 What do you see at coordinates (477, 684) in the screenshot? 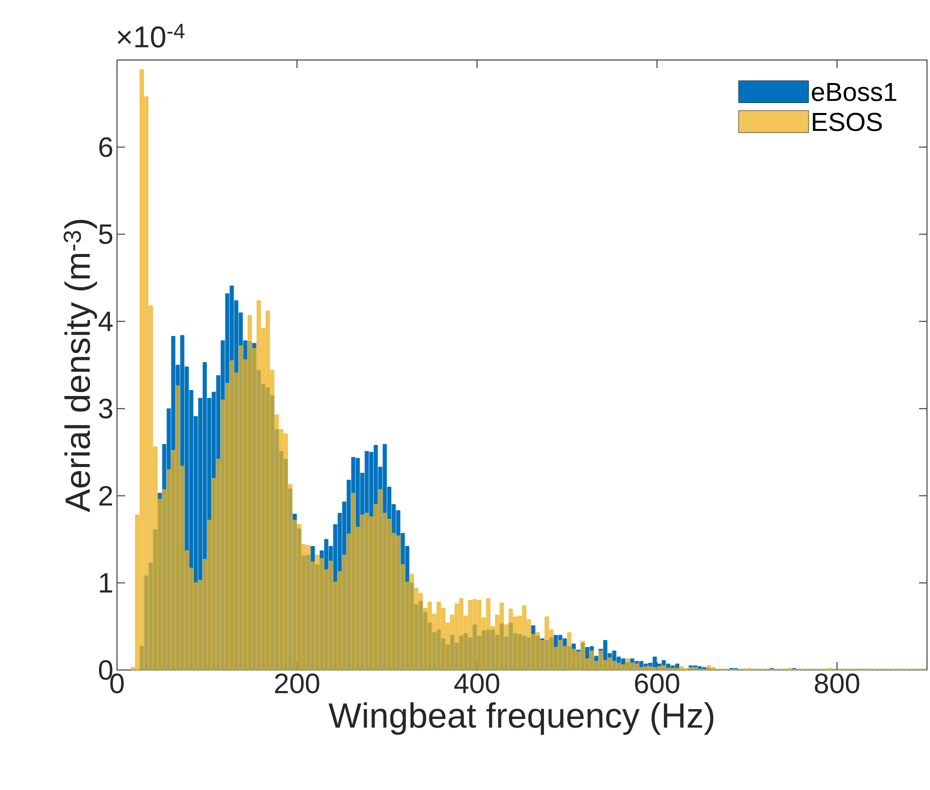
I see `x-tick-label: 400` at bounding box center [477, 684].